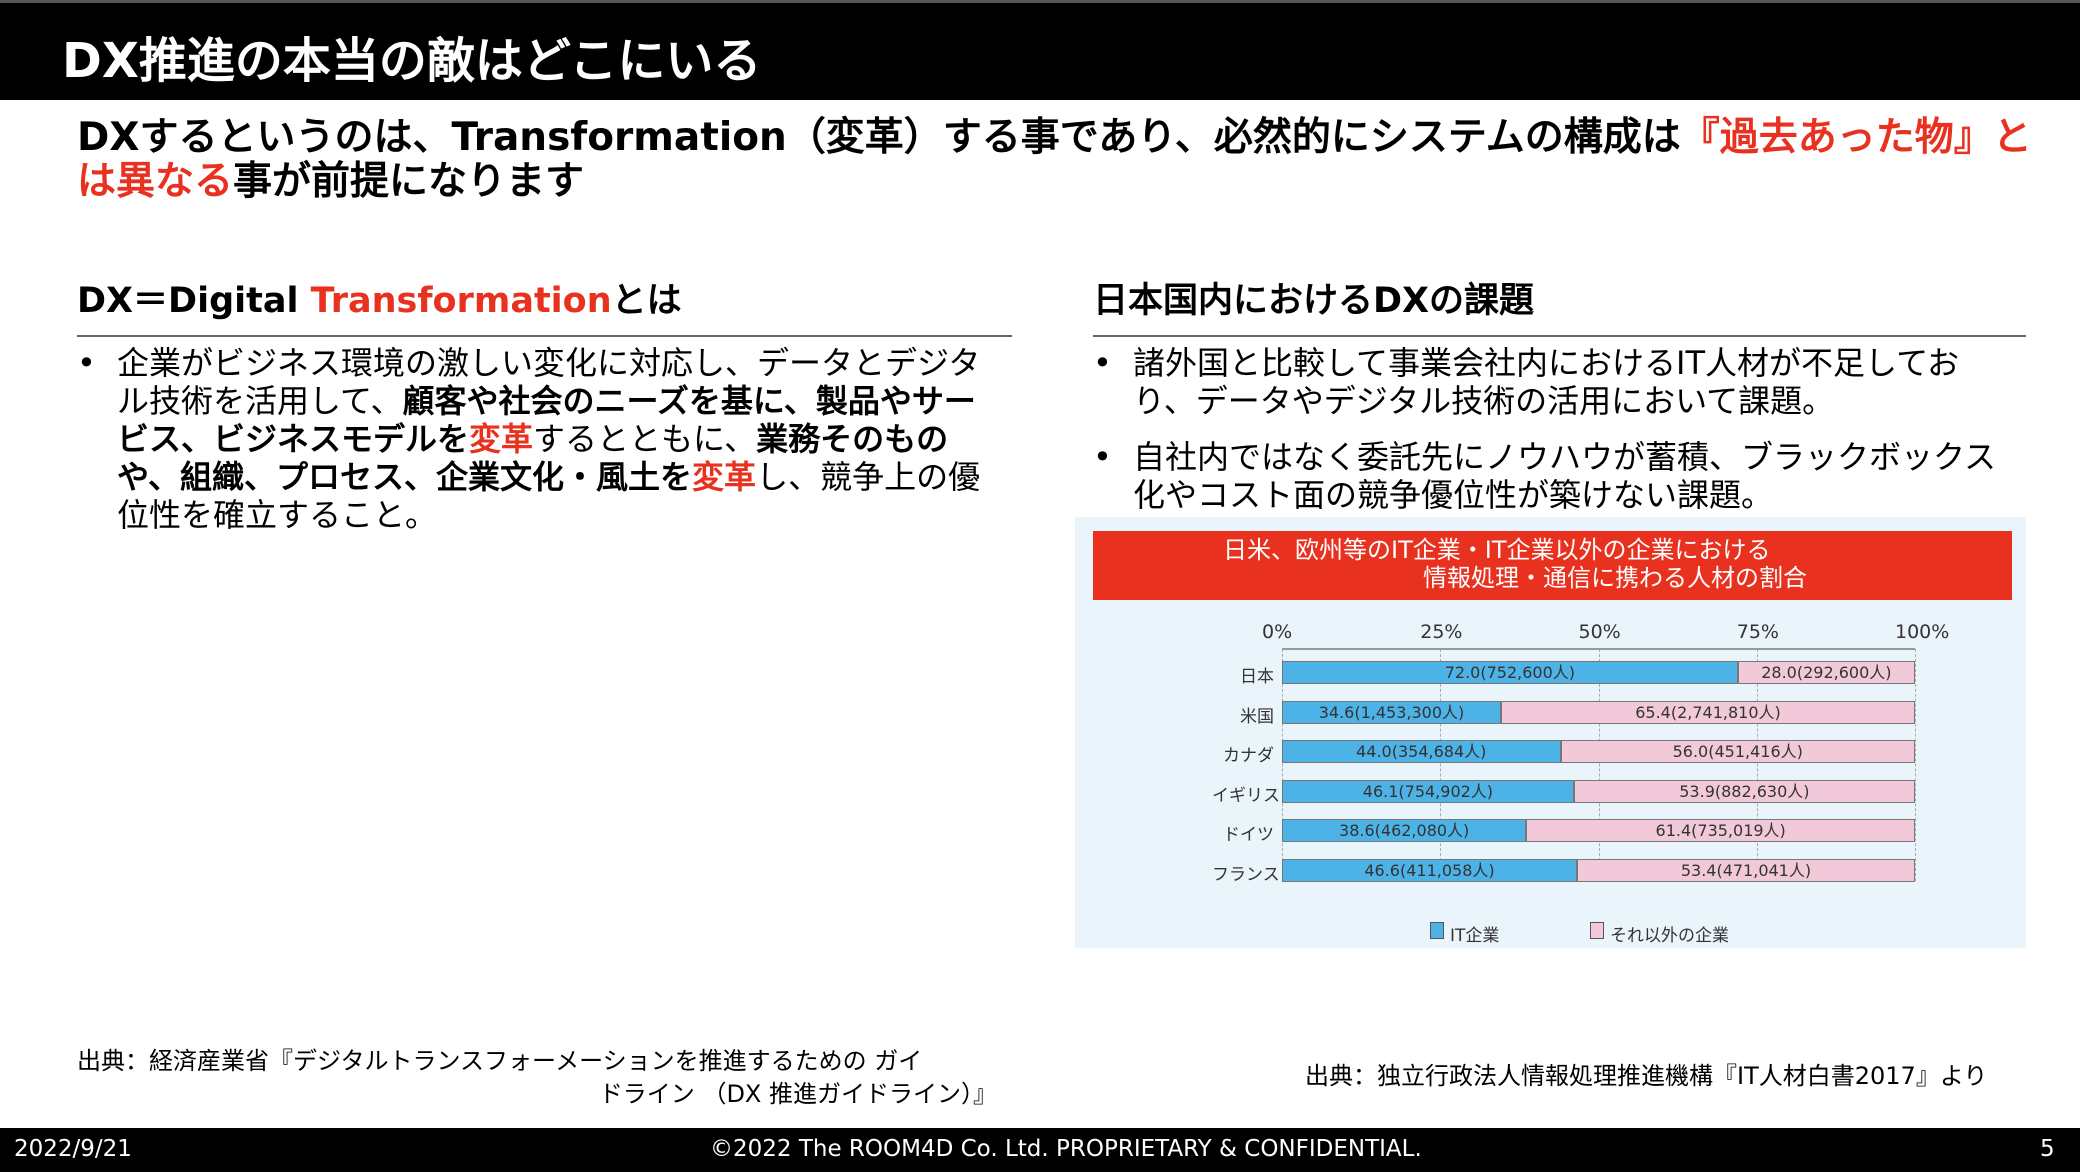 This screenshot has width=2080, height=1172. Describe the element at coordinates (2047, 1149) in the screenshot. I see `page-number: 5` at that location.